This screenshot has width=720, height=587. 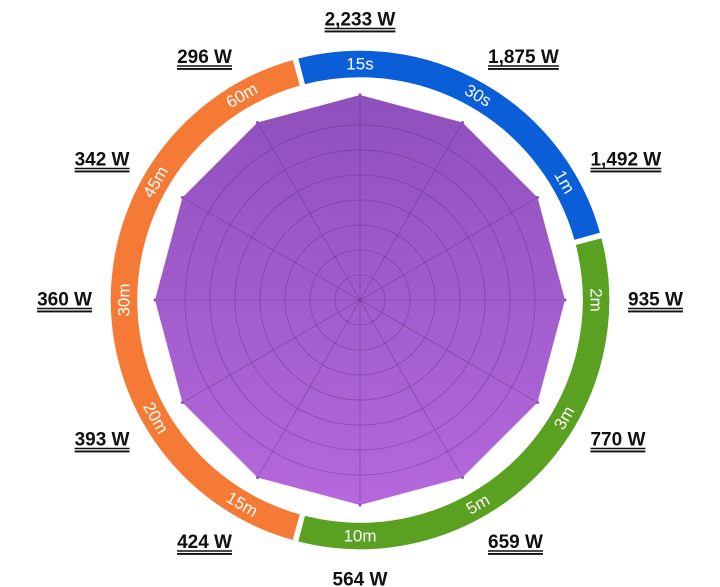 I want to click on power-label-45m: 342 W, so click(x=102, y=160).